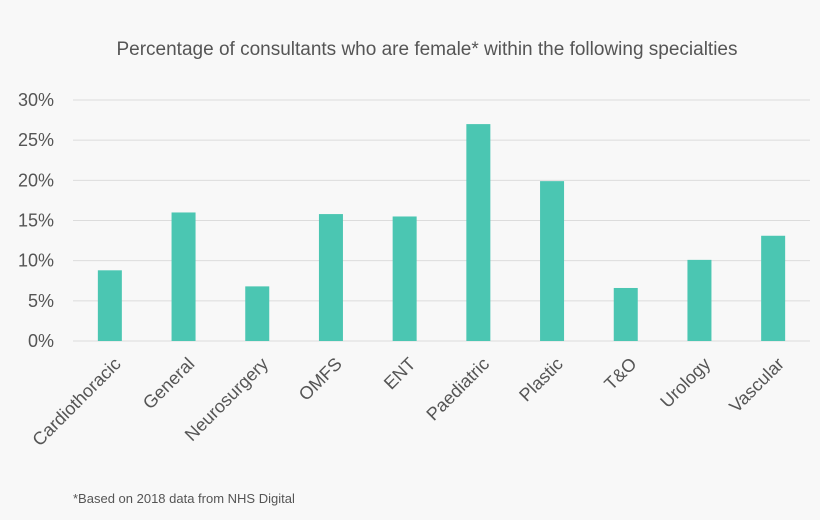  I want to click on x-tick-label: Vascular, so click(756, 385).